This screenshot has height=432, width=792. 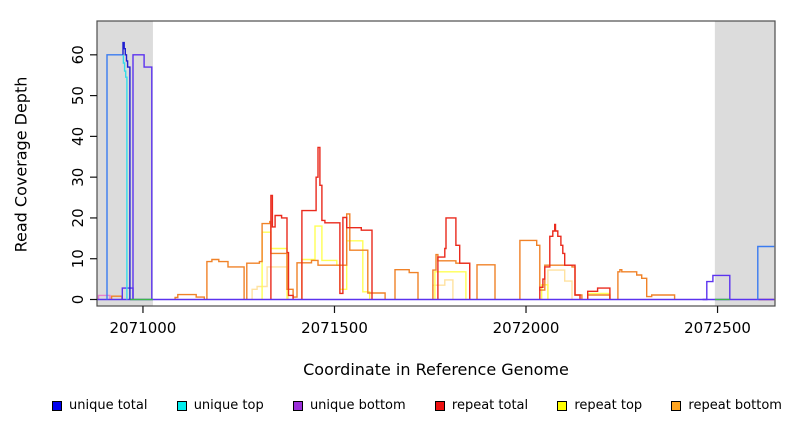 What do you see at coordinates (526, 328) in the screenshot?
I see `x-tick-label: 2072000` at bounding box center [526, 328].